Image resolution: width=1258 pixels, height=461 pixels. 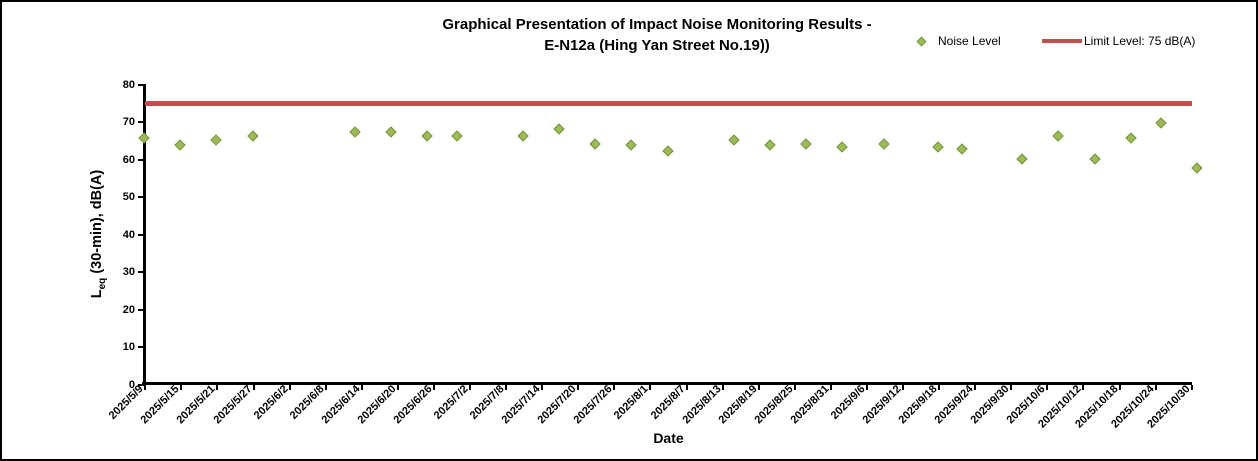 What do you see at coordinates (657, 45) in the screenshot?
I see `chart-title-line2: E-N12a (Hing Yan Street No.19))` at bounding box center [657, 45].